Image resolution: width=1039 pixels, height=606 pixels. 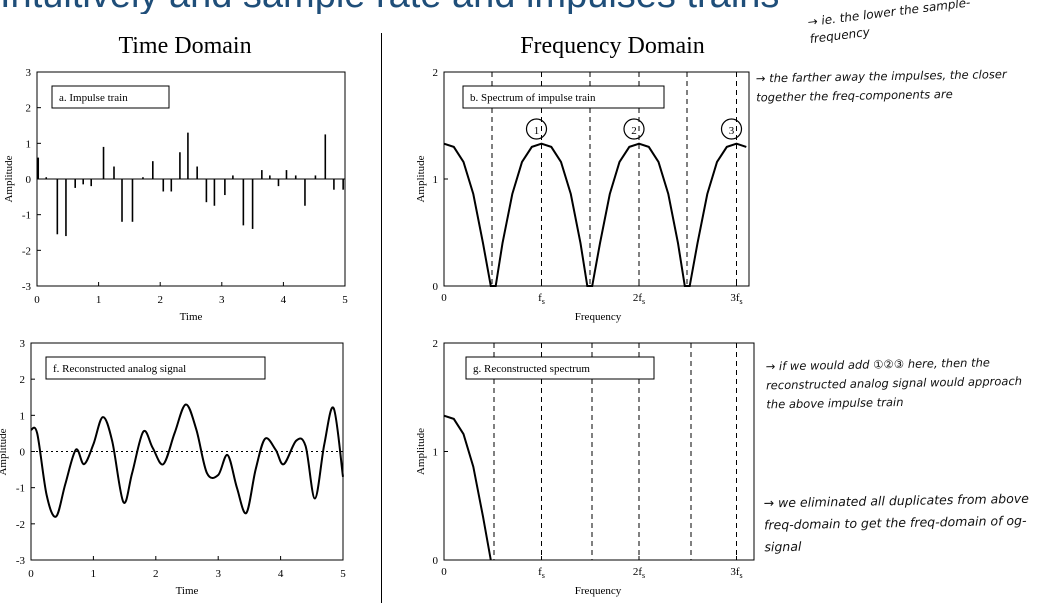 I want to click on x-tick-label-f-2: 2, so click(x=156, y=574).